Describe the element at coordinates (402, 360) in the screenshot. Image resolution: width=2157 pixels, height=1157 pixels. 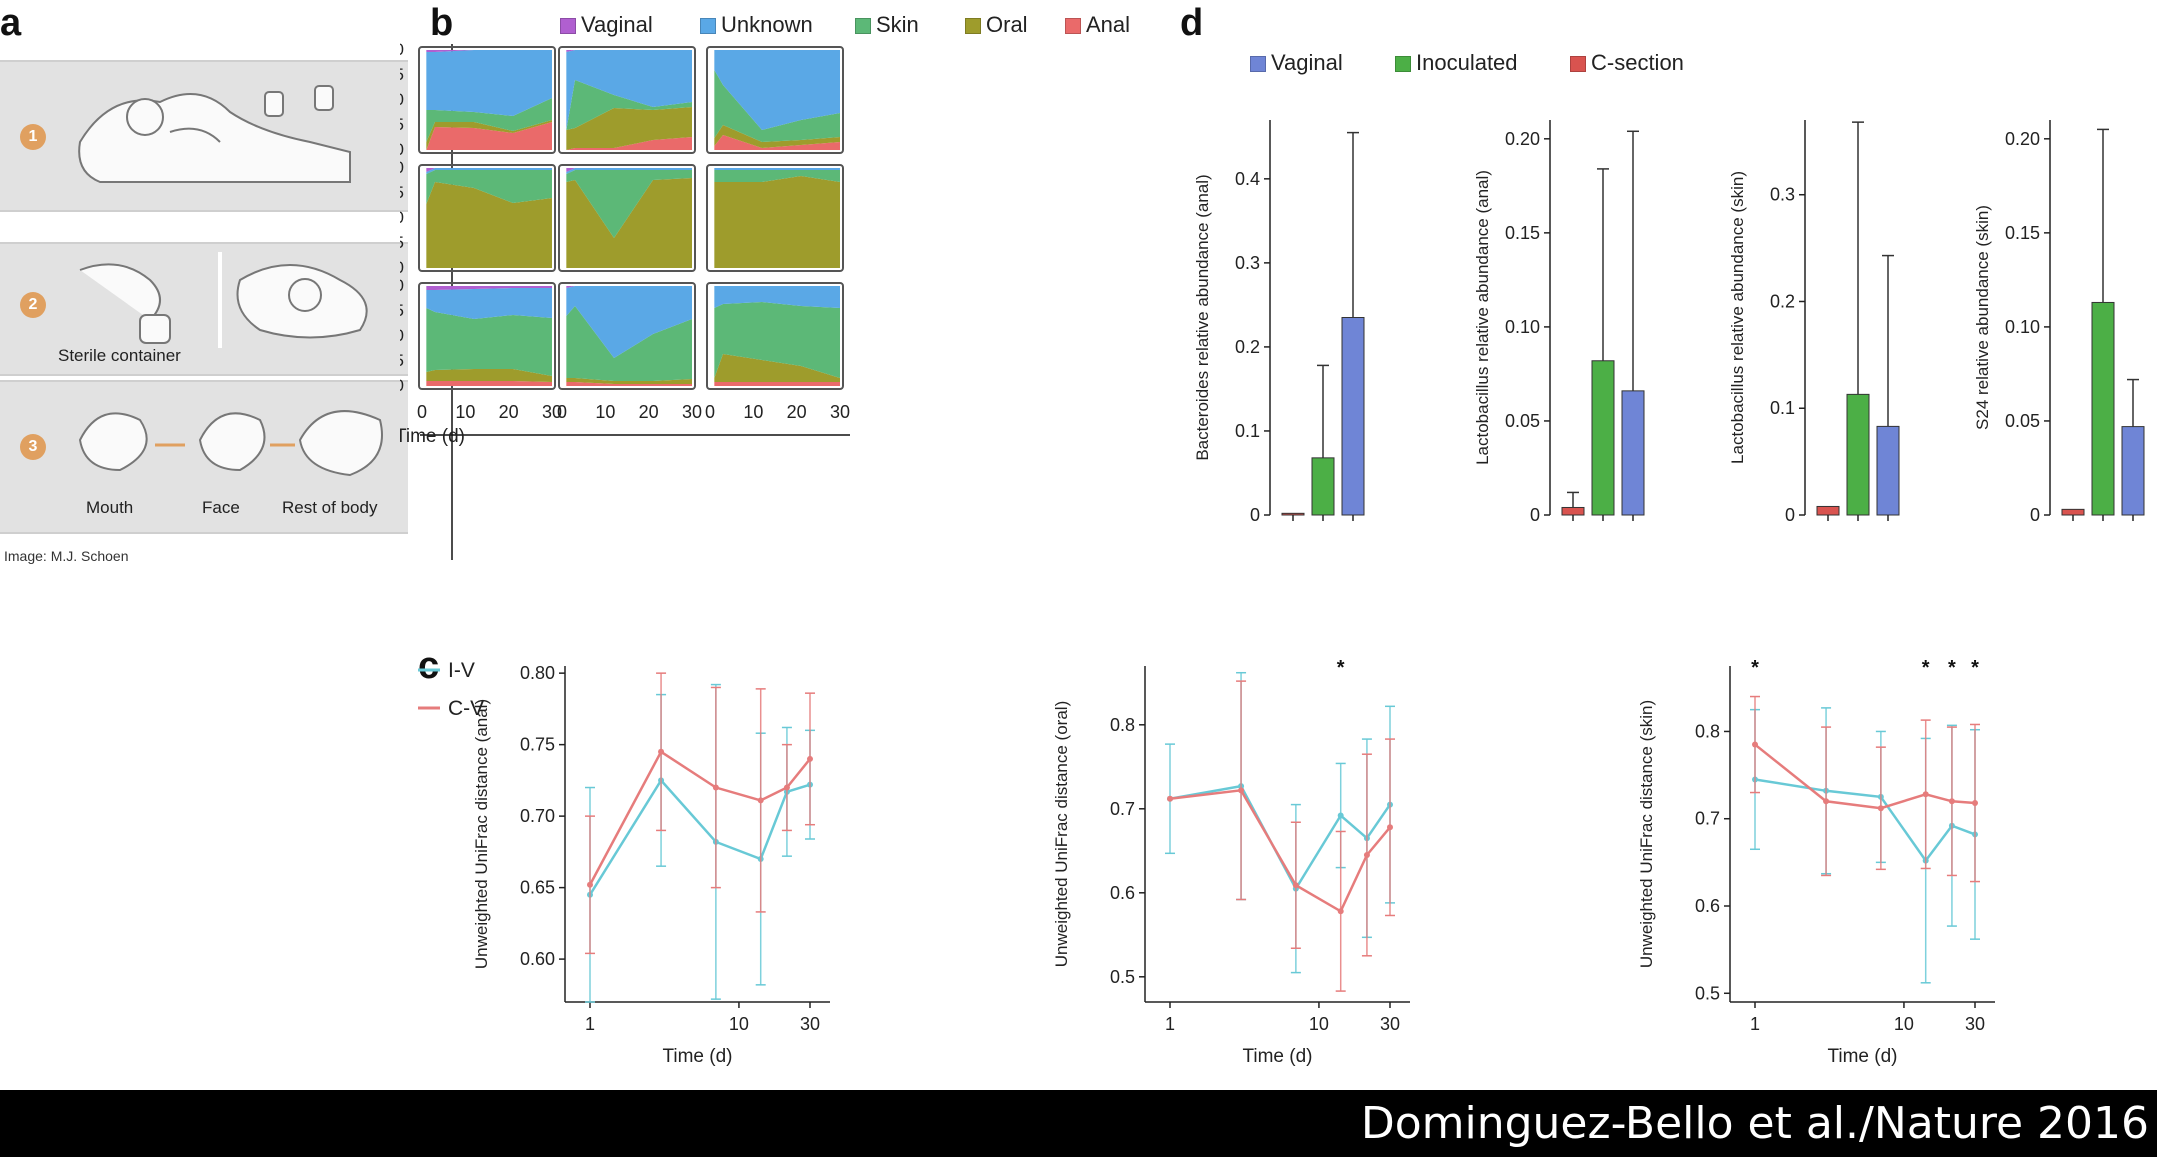
I see `y-tick-label-2-3: 0.25` at that location.